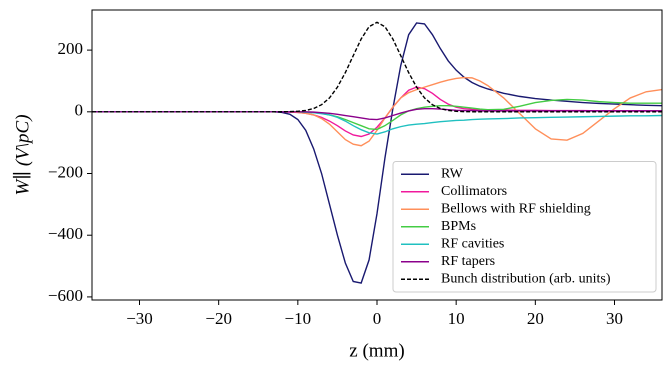 The image size is (665, 366). I want to click on x-tick-label: 30, so click(614, 318).